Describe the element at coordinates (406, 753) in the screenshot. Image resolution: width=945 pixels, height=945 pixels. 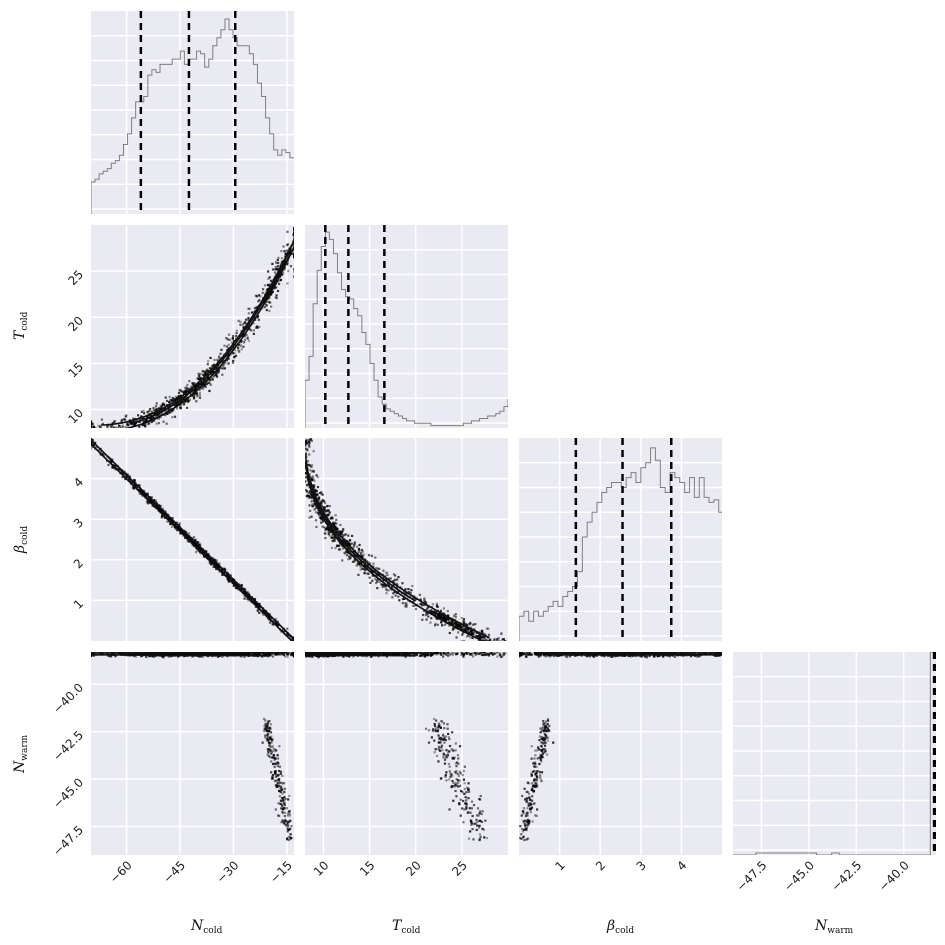
I see `panel-background` at that location.